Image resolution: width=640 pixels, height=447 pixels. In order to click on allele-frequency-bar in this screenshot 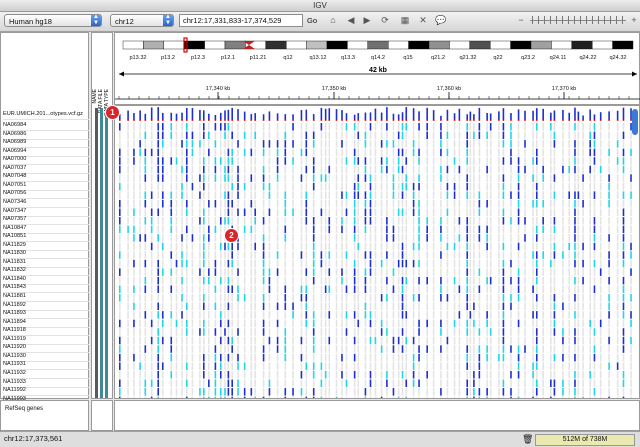, I will do `click(277, 116)`.